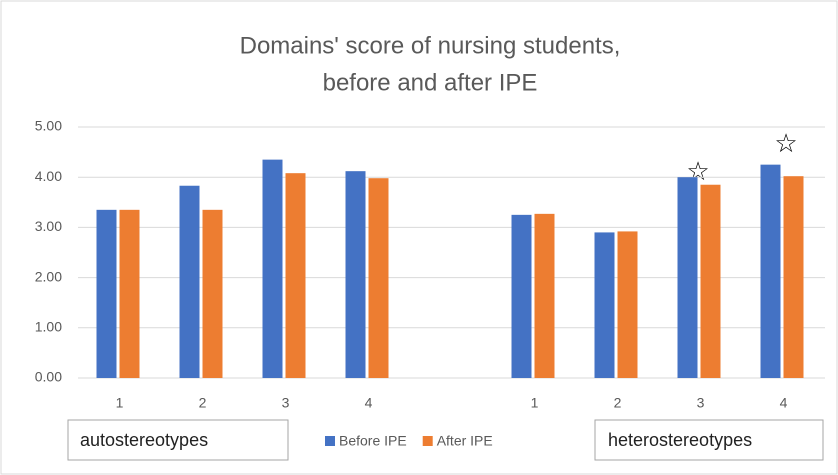 This screenshot has height=475, width=838. What do you see at coordinates (48, 176) in the screenshot?
I see `y-tick-label: 4.00` at bounding box center [48, 176].